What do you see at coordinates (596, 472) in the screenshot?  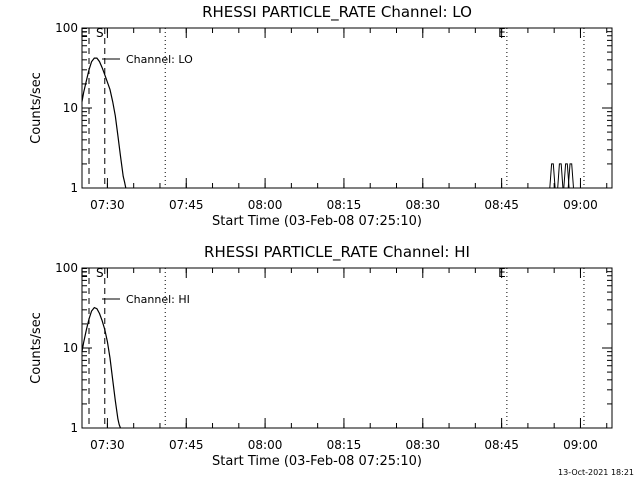 I see `generation-timestamp: 13-Oct-2021 18:21` at bounding box center [596, 472].